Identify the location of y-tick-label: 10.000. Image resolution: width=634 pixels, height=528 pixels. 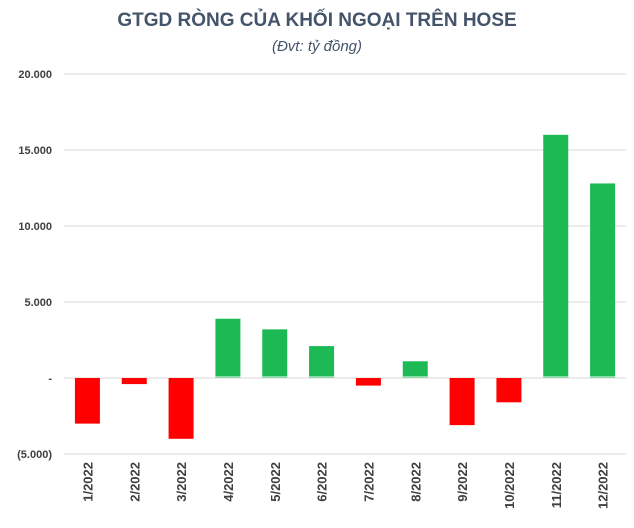
(35, 227).